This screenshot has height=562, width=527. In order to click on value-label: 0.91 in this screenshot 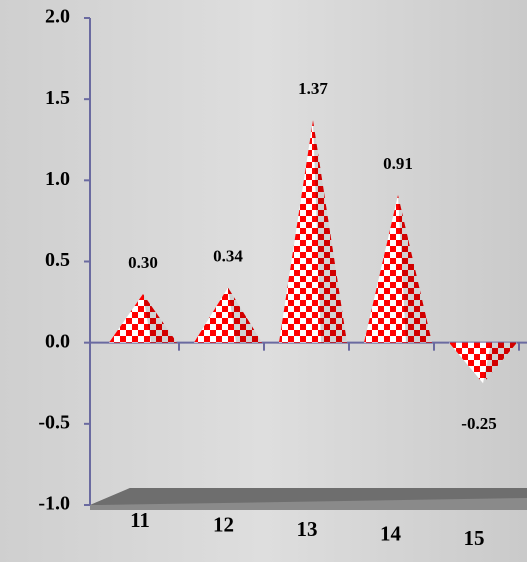, I will do `click(398, 163)`.